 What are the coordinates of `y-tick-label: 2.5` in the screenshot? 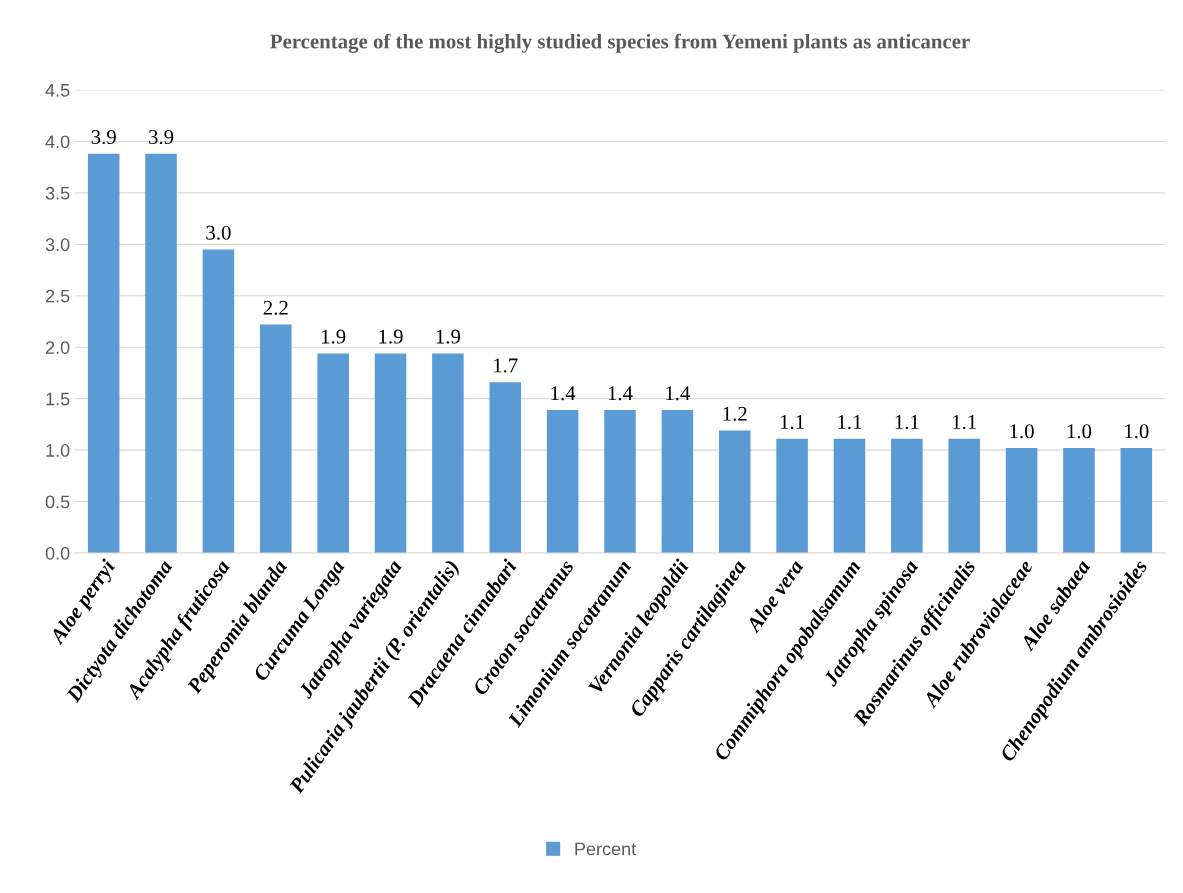 It's located at (57, 296).